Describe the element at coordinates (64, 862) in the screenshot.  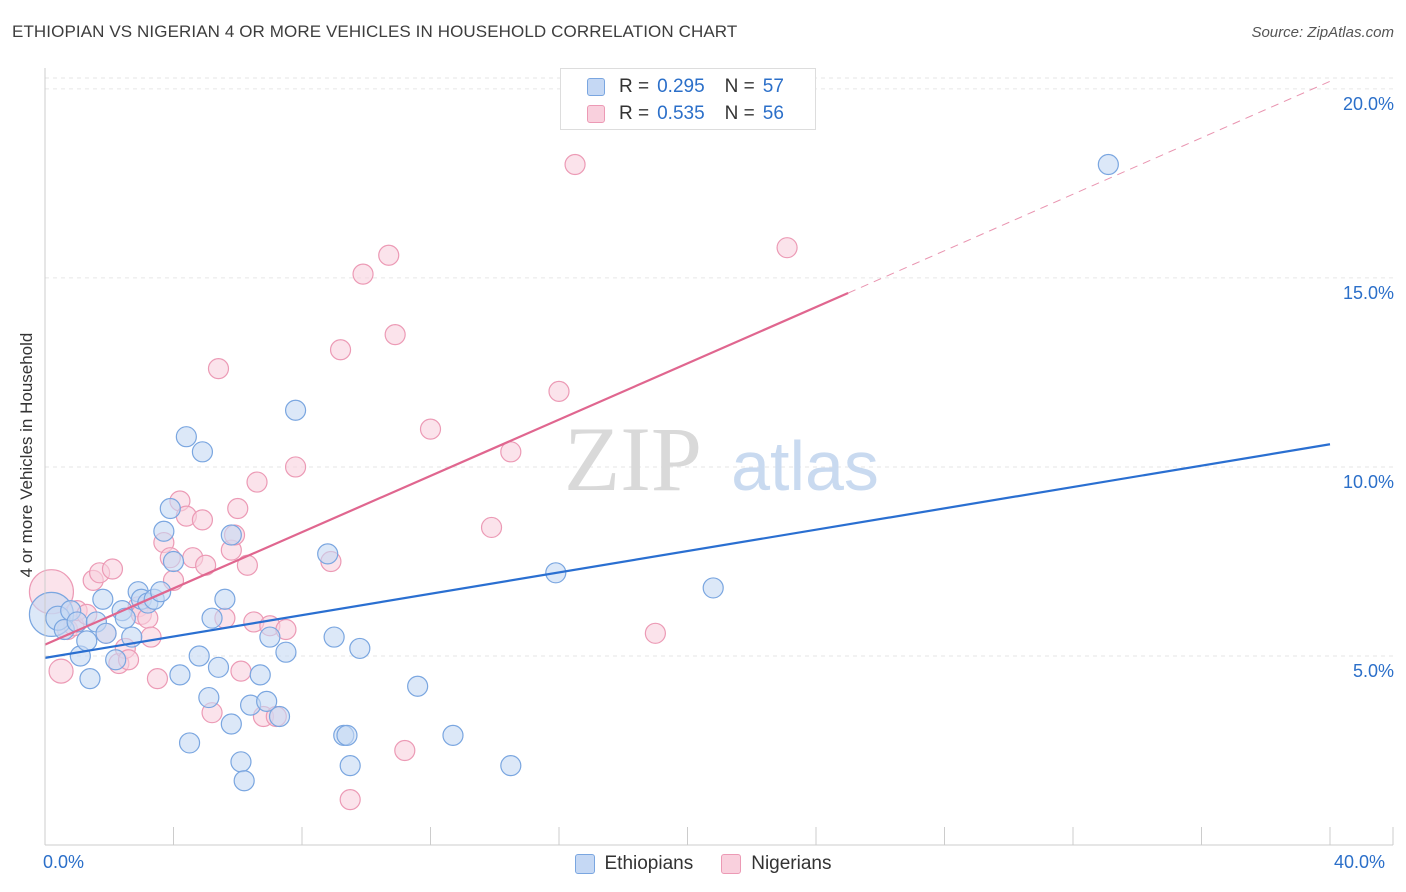
I see `x-tick-label-min: 0.0%` at that location.